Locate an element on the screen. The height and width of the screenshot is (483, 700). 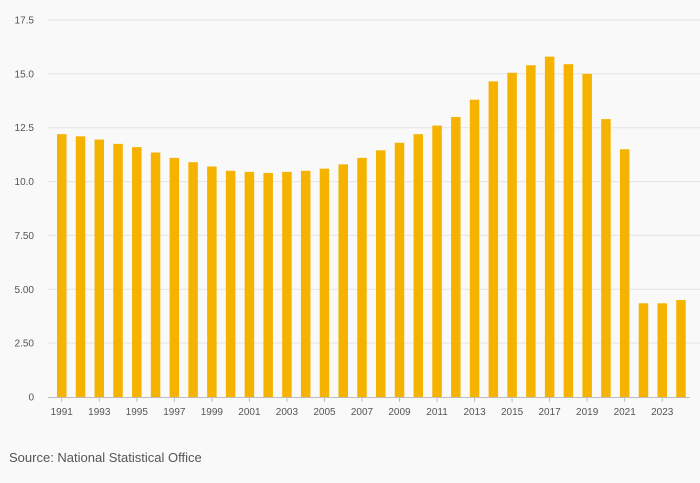
y-tick-label: 0 is located at coordinates (31, 398).